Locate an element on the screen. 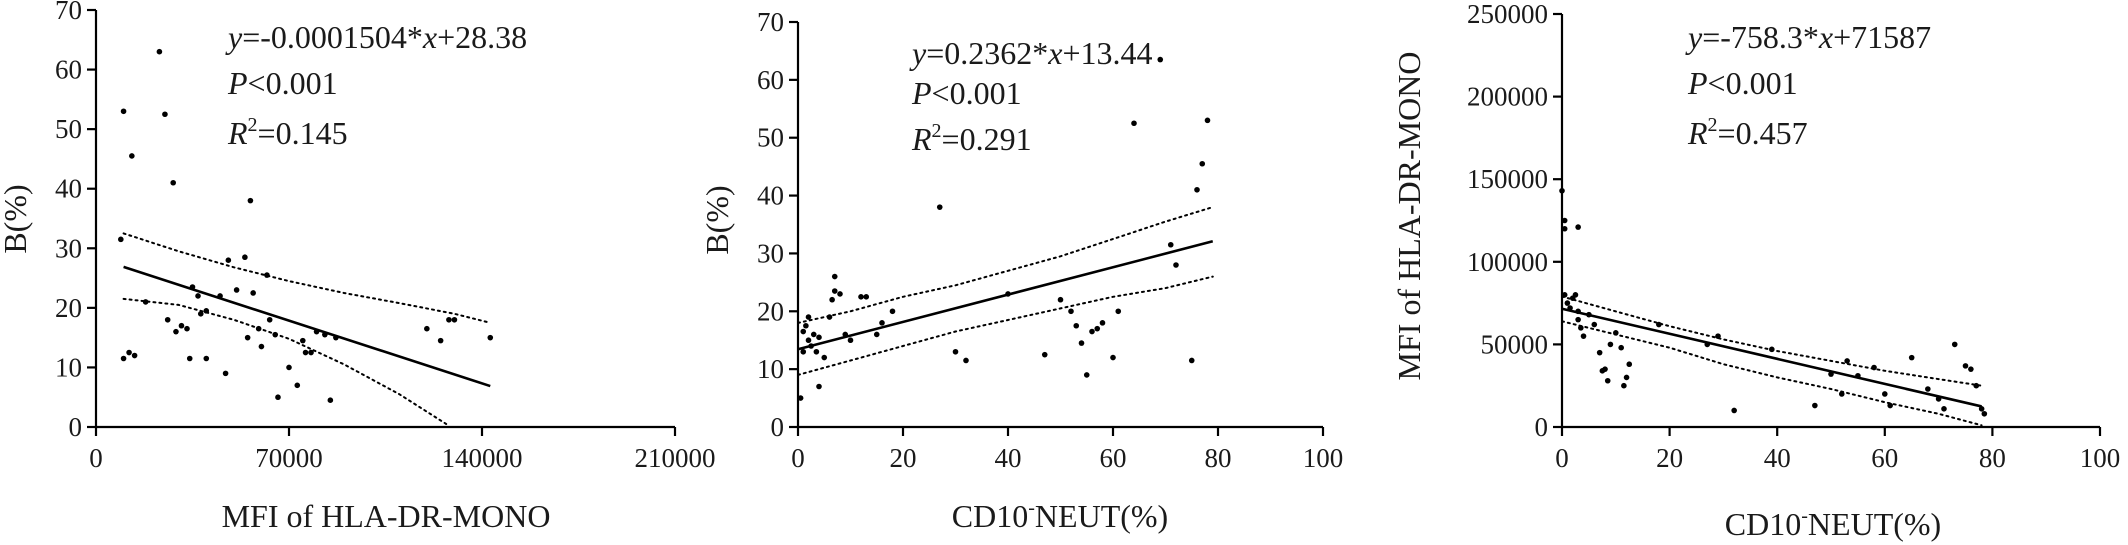 This screenshot has height=545, width=2128. panel-2-y-tick-label: 20 is located at coordinates (770, 311).